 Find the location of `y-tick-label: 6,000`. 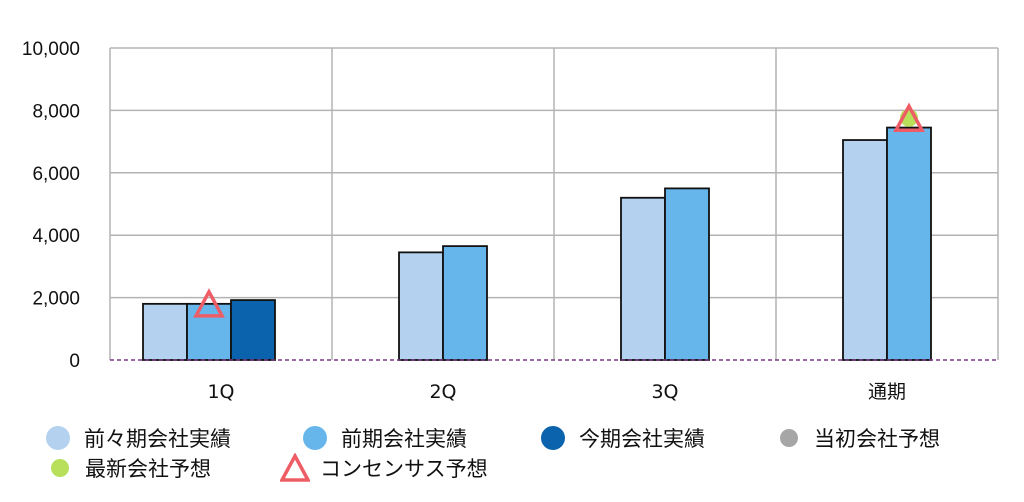

y-tick-label: 6,000 is located at coordinates (56, 174).